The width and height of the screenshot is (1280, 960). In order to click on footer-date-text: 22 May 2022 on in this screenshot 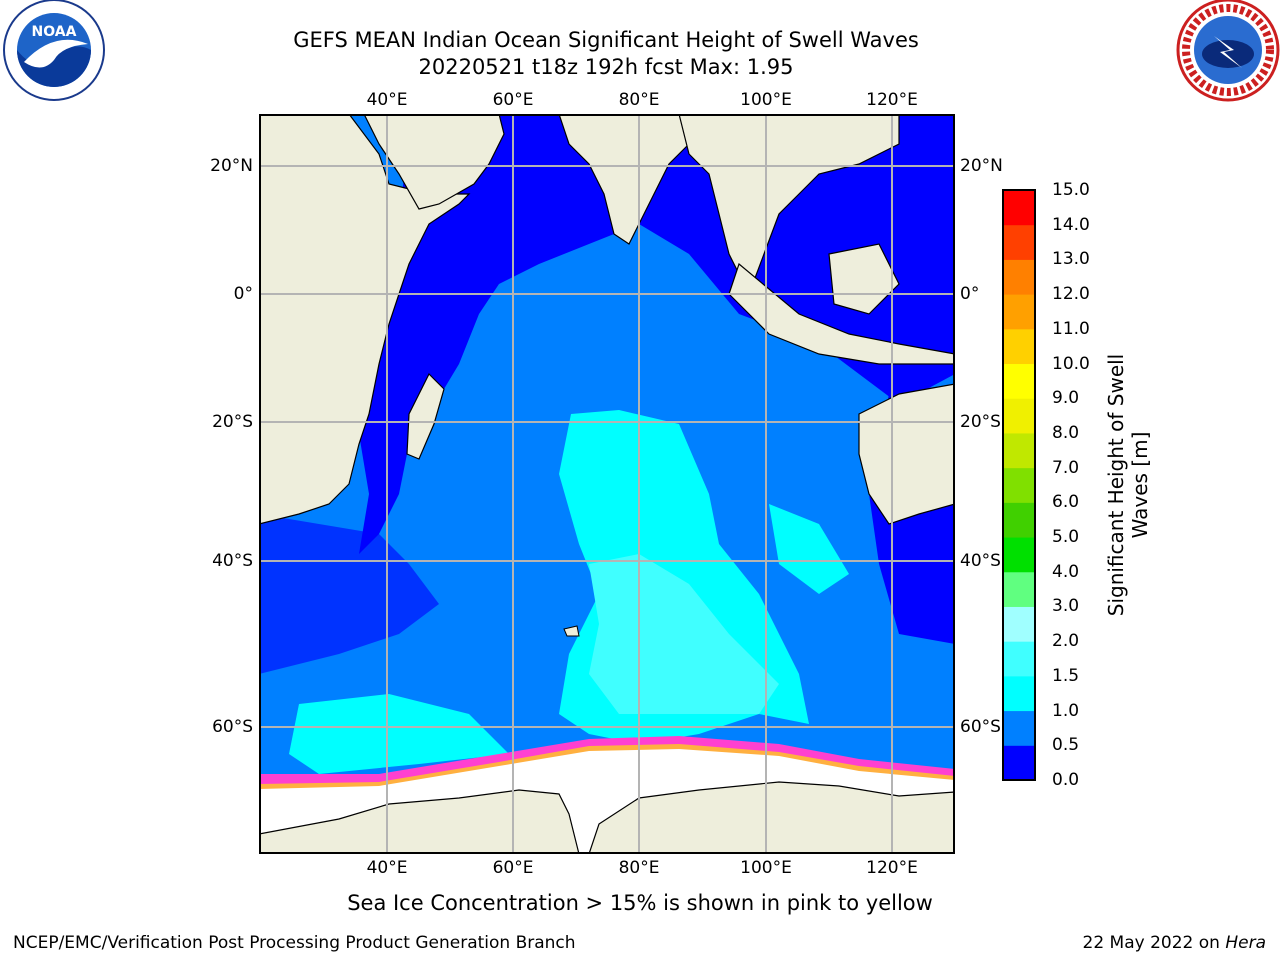, I will do `click(1154, 943)`.